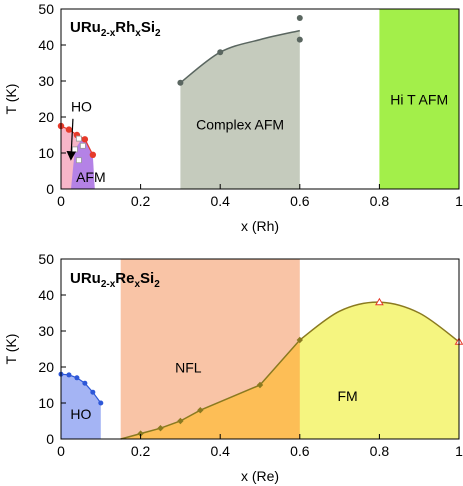 The width and height of the screenshot is (463, 486). What do you see at coordinates (210, 389) in the screenshot?
I see `region-fm-orange` at bounding box center [210, 389].